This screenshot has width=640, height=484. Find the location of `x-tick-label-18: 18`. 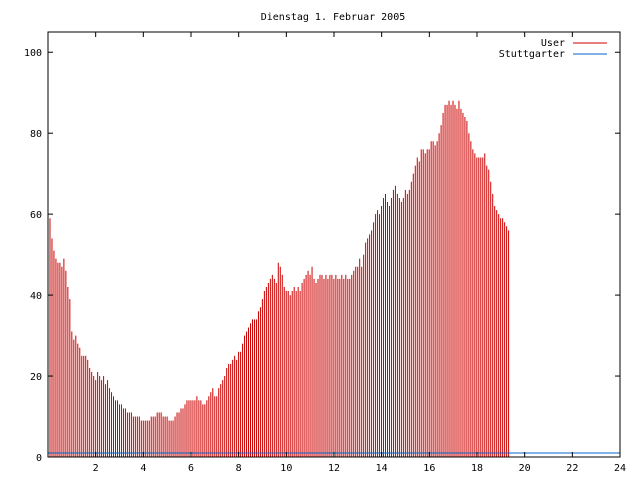

x-tick-label-18: 18 is located at coordinates (477, 468).